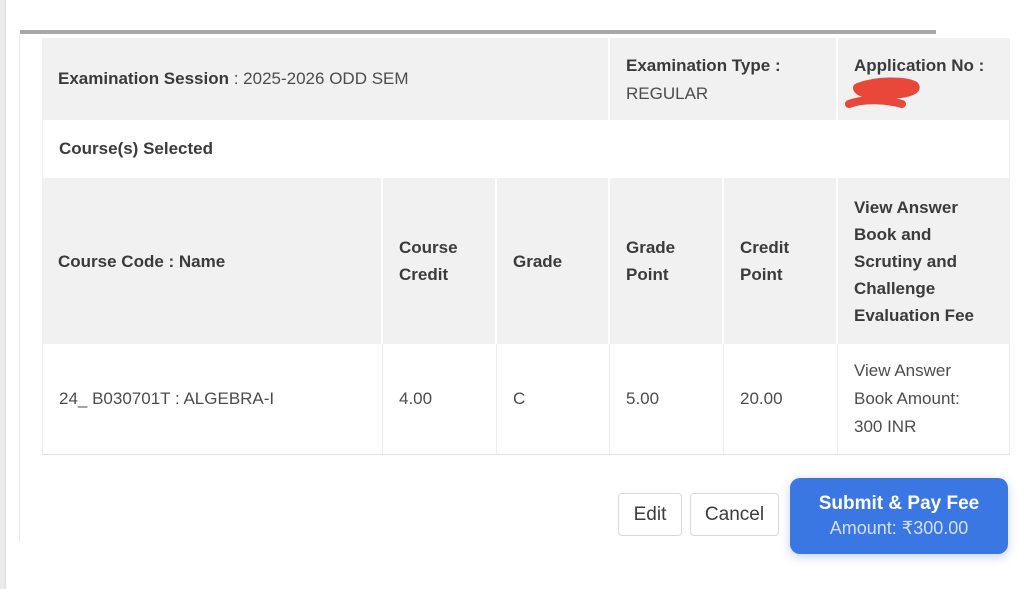 This screenshot has height=589, width=1024. I want to click on col-header-grade: Grade, so click(553, 261).